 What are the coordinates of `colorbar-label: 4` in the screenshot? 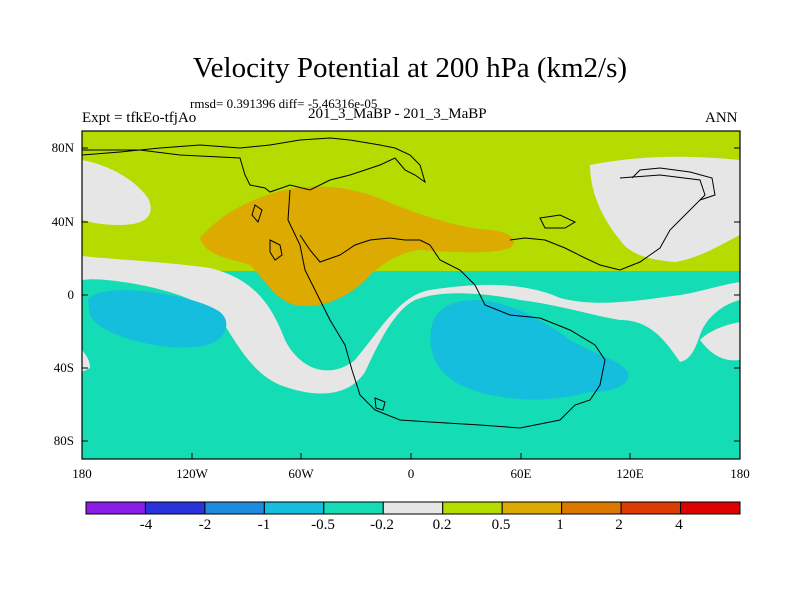 It's located at (679, 525).